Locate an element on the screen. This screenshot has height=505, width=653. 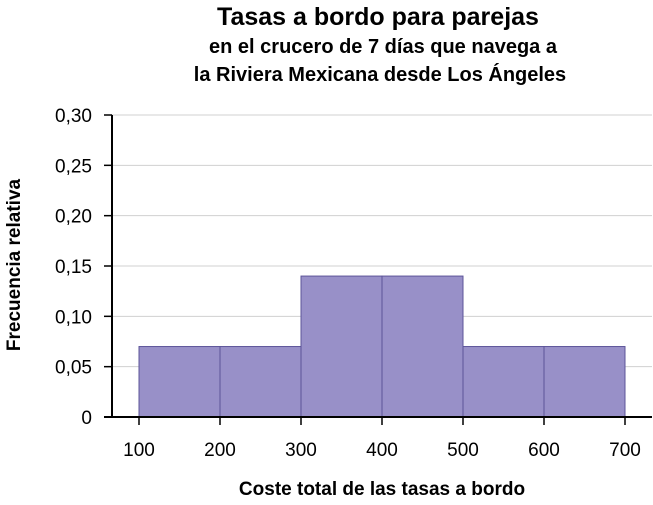
y-tick-label: 0,05 is located at coordinates (73, 368).